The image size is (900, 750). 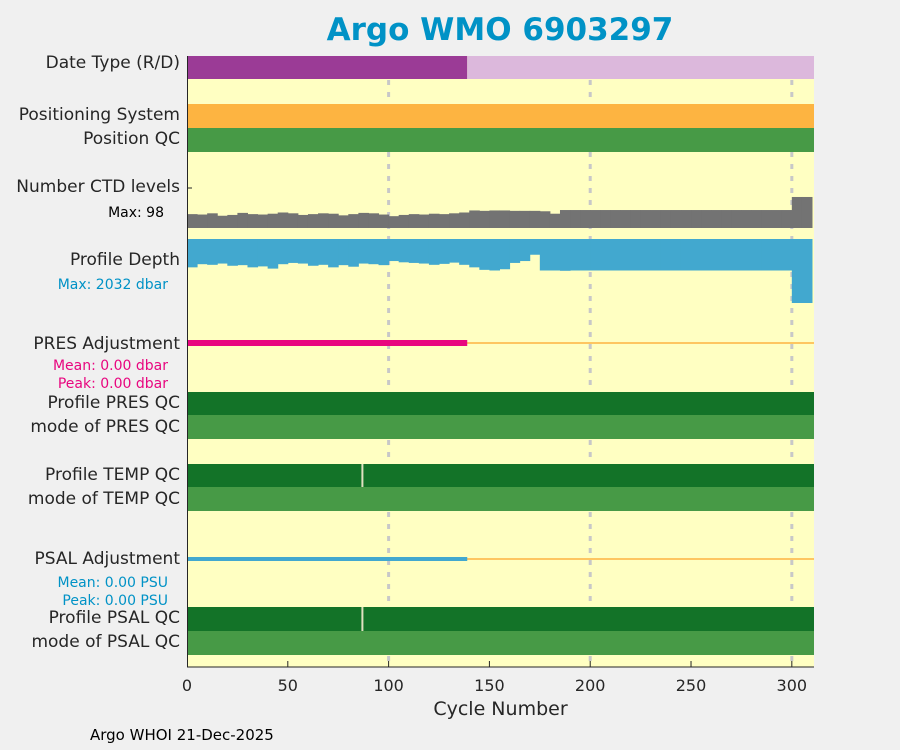 What do you see at coordinates (136, 213) in the screenshot?
I see `label-ctd-max: Max: 98` at bounding box center [136, 213].